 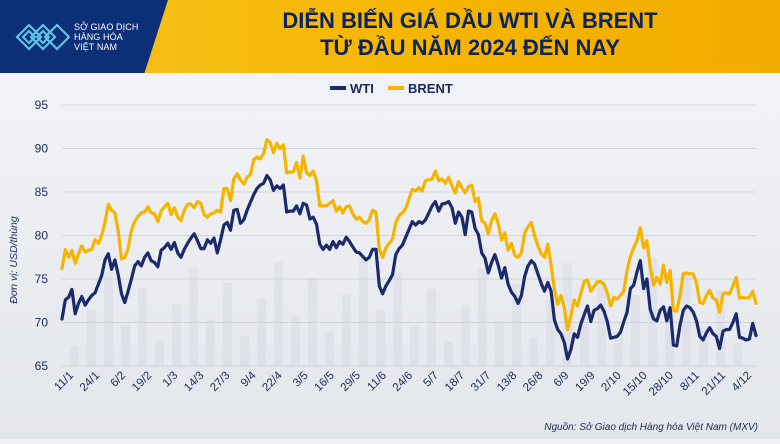 I want to click on legend-label-wti: WTI, so click(x=362, y=88).